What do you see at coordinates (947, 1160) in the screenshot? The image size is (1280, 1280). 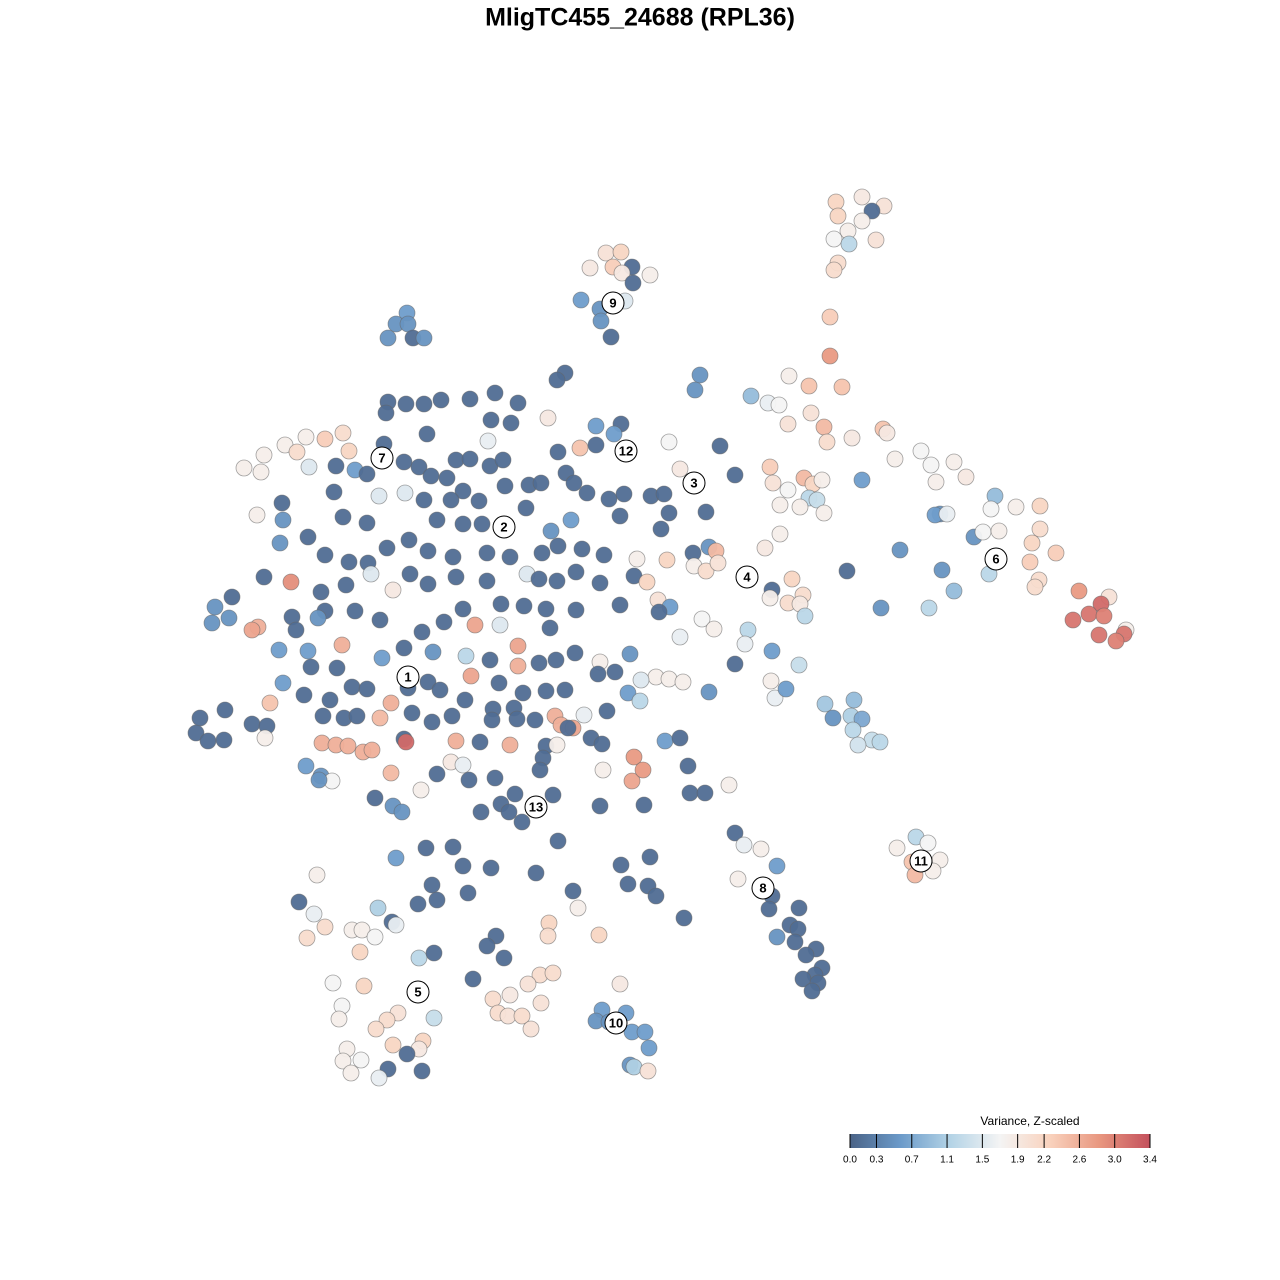 I see `colorbar-tick-label: 1.1` at bounding box center [947, 1160].